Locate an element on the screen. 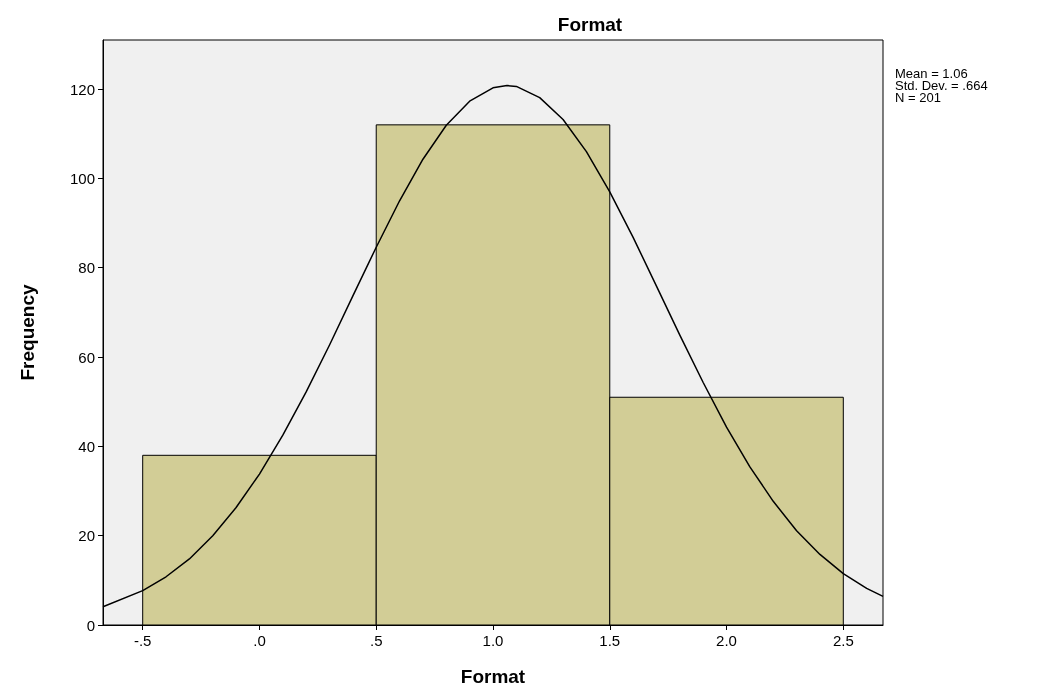 This screenshot has width=1045, height=691. x-tick-label: 2.5 is located at coordinates (843, 640).